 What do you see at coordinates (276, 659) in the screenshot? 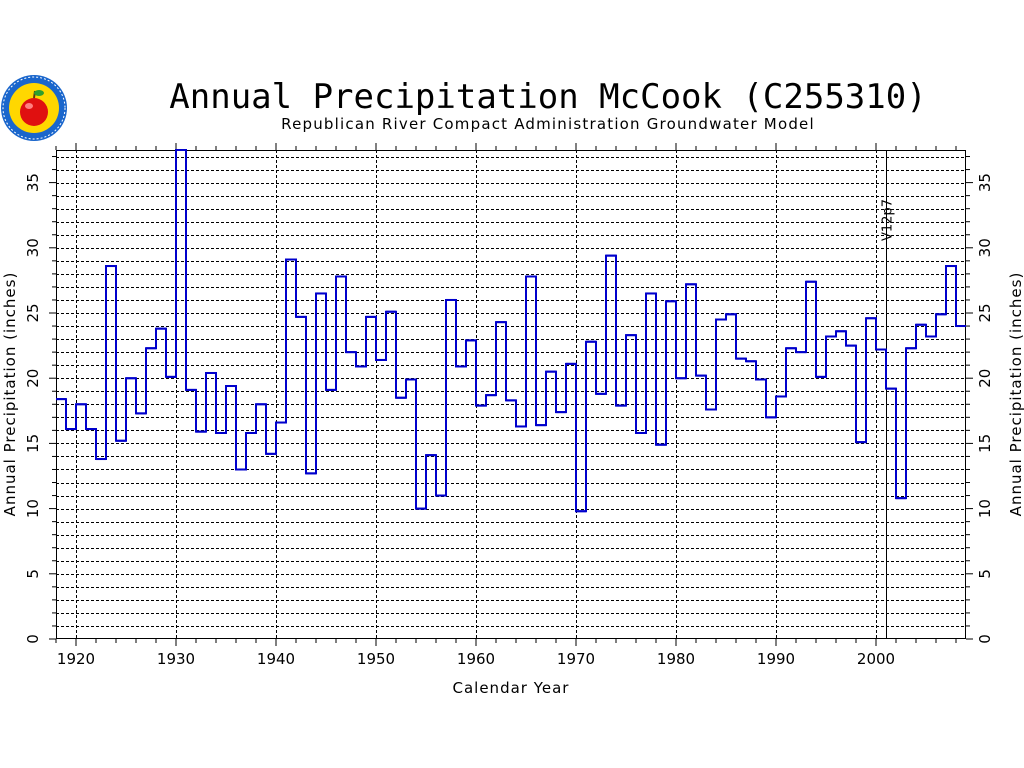
I see `x-tick-label: 1940` at bounding box center [276, 659].